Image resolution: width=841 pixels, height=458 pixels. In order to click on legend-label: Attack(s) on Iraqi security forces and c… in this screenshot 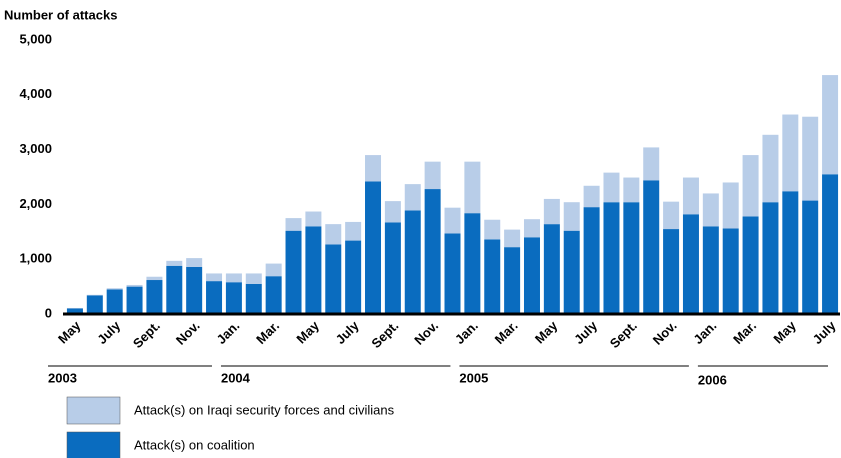, I will do `click(264, 409)`.